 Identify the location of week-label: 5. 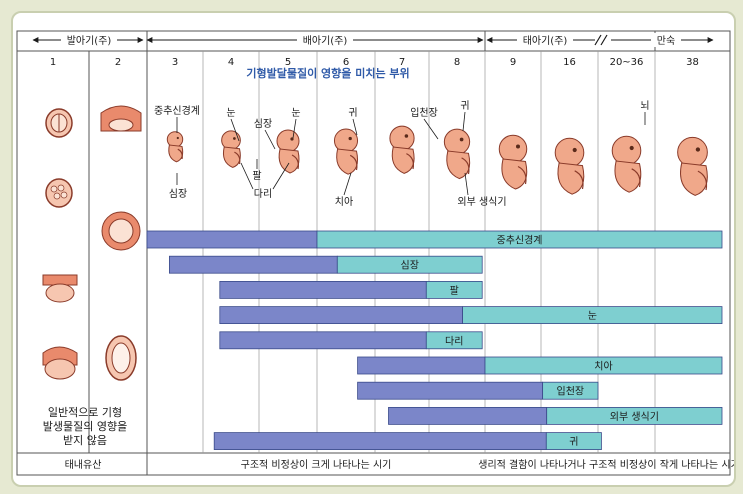
(288, 62).